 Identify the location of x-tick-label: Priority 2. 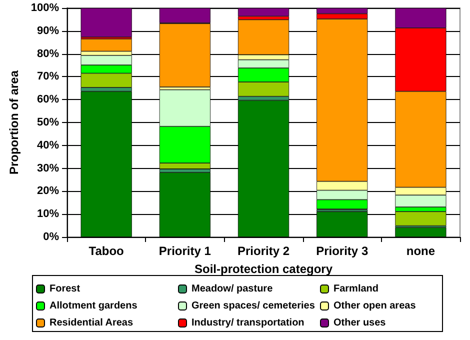
(264, 251).